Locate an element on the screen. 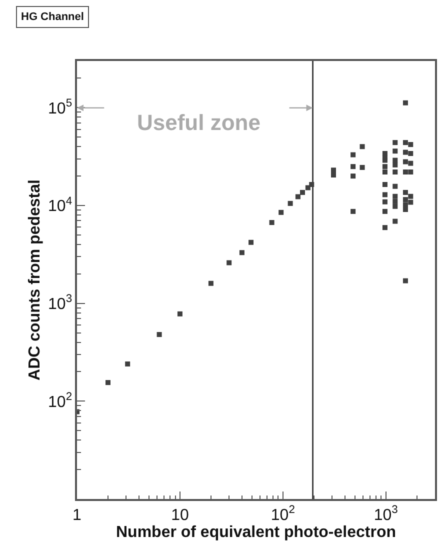 Image resolution: width=441 pixels, height=556 pixels. y-tick-label: 10$^{2}$ is located at coordinates (60, 401).